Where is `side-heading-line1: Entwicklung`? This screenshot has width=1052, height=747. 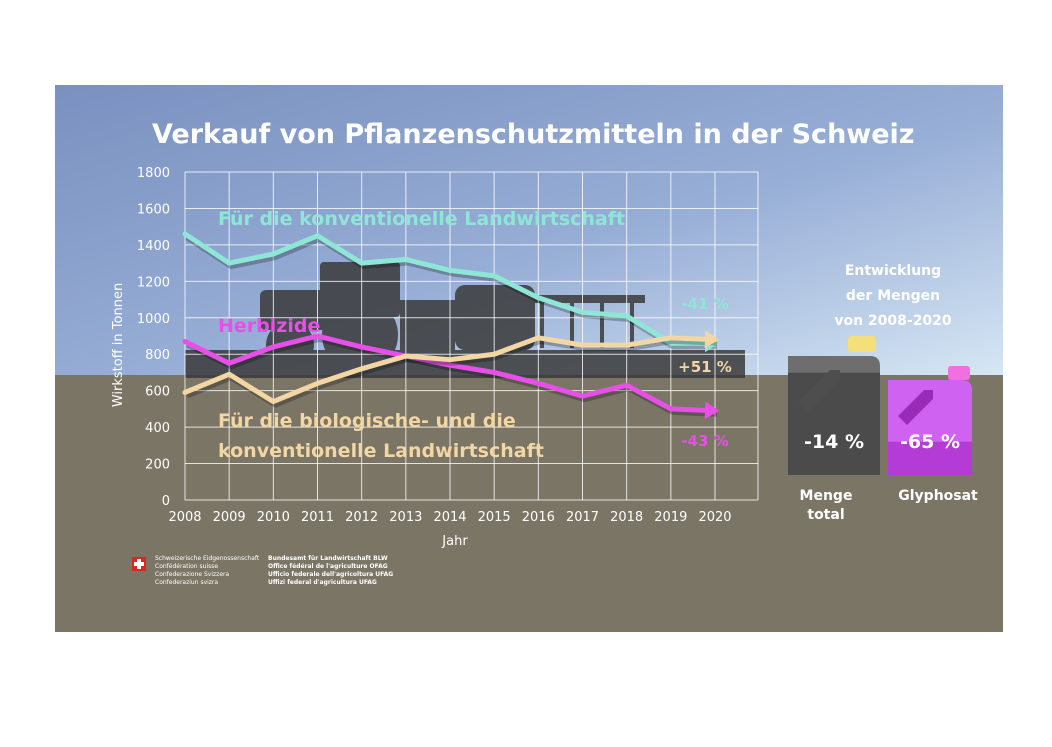 side-heading-line1: Entwicklung is located at coordinates (893, 271).